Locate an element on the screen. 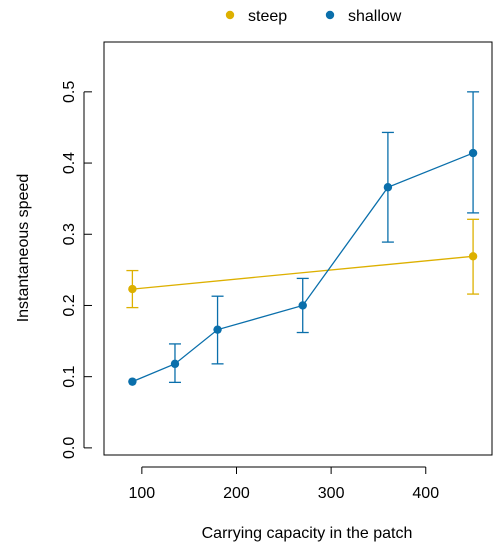  series-line-steep is located at coordinates (303, 272).